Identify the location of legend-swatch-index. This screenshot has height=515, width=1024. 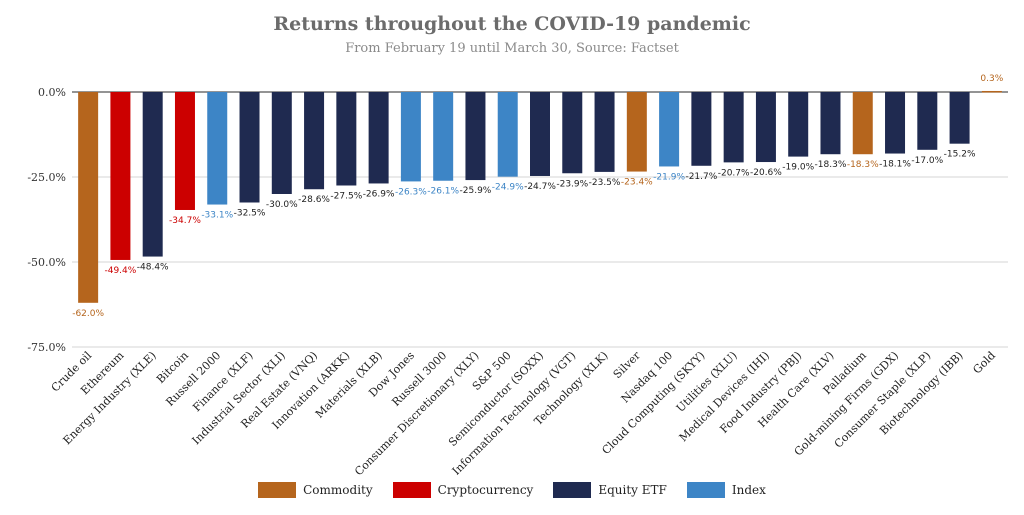
(705, 490).